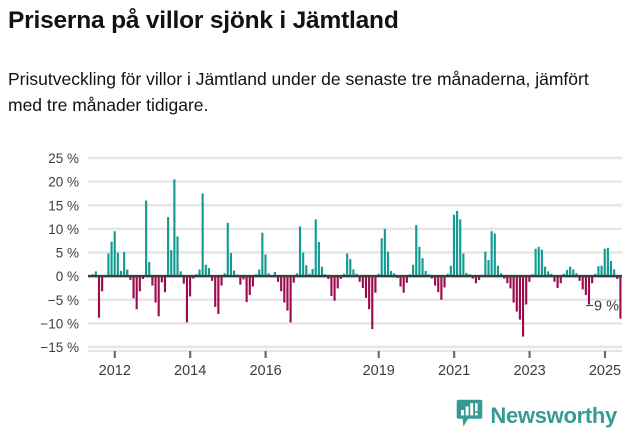  Describe the element at coordinates (605, 371) in the screenshot. I see `x-axis-tick-label: 2025` at that location.